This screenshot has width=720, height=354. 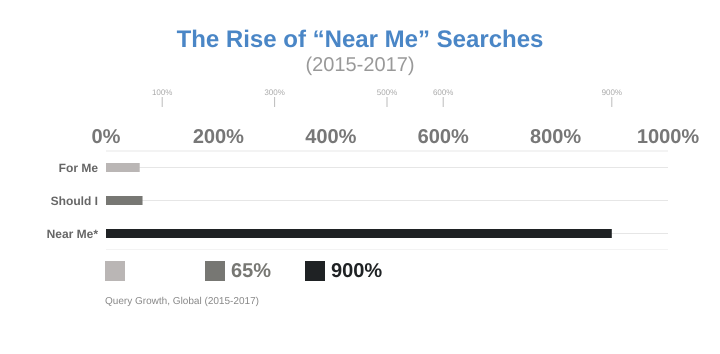 I want to click on x2-tick-label: 600%, so click(x=443, y=92).